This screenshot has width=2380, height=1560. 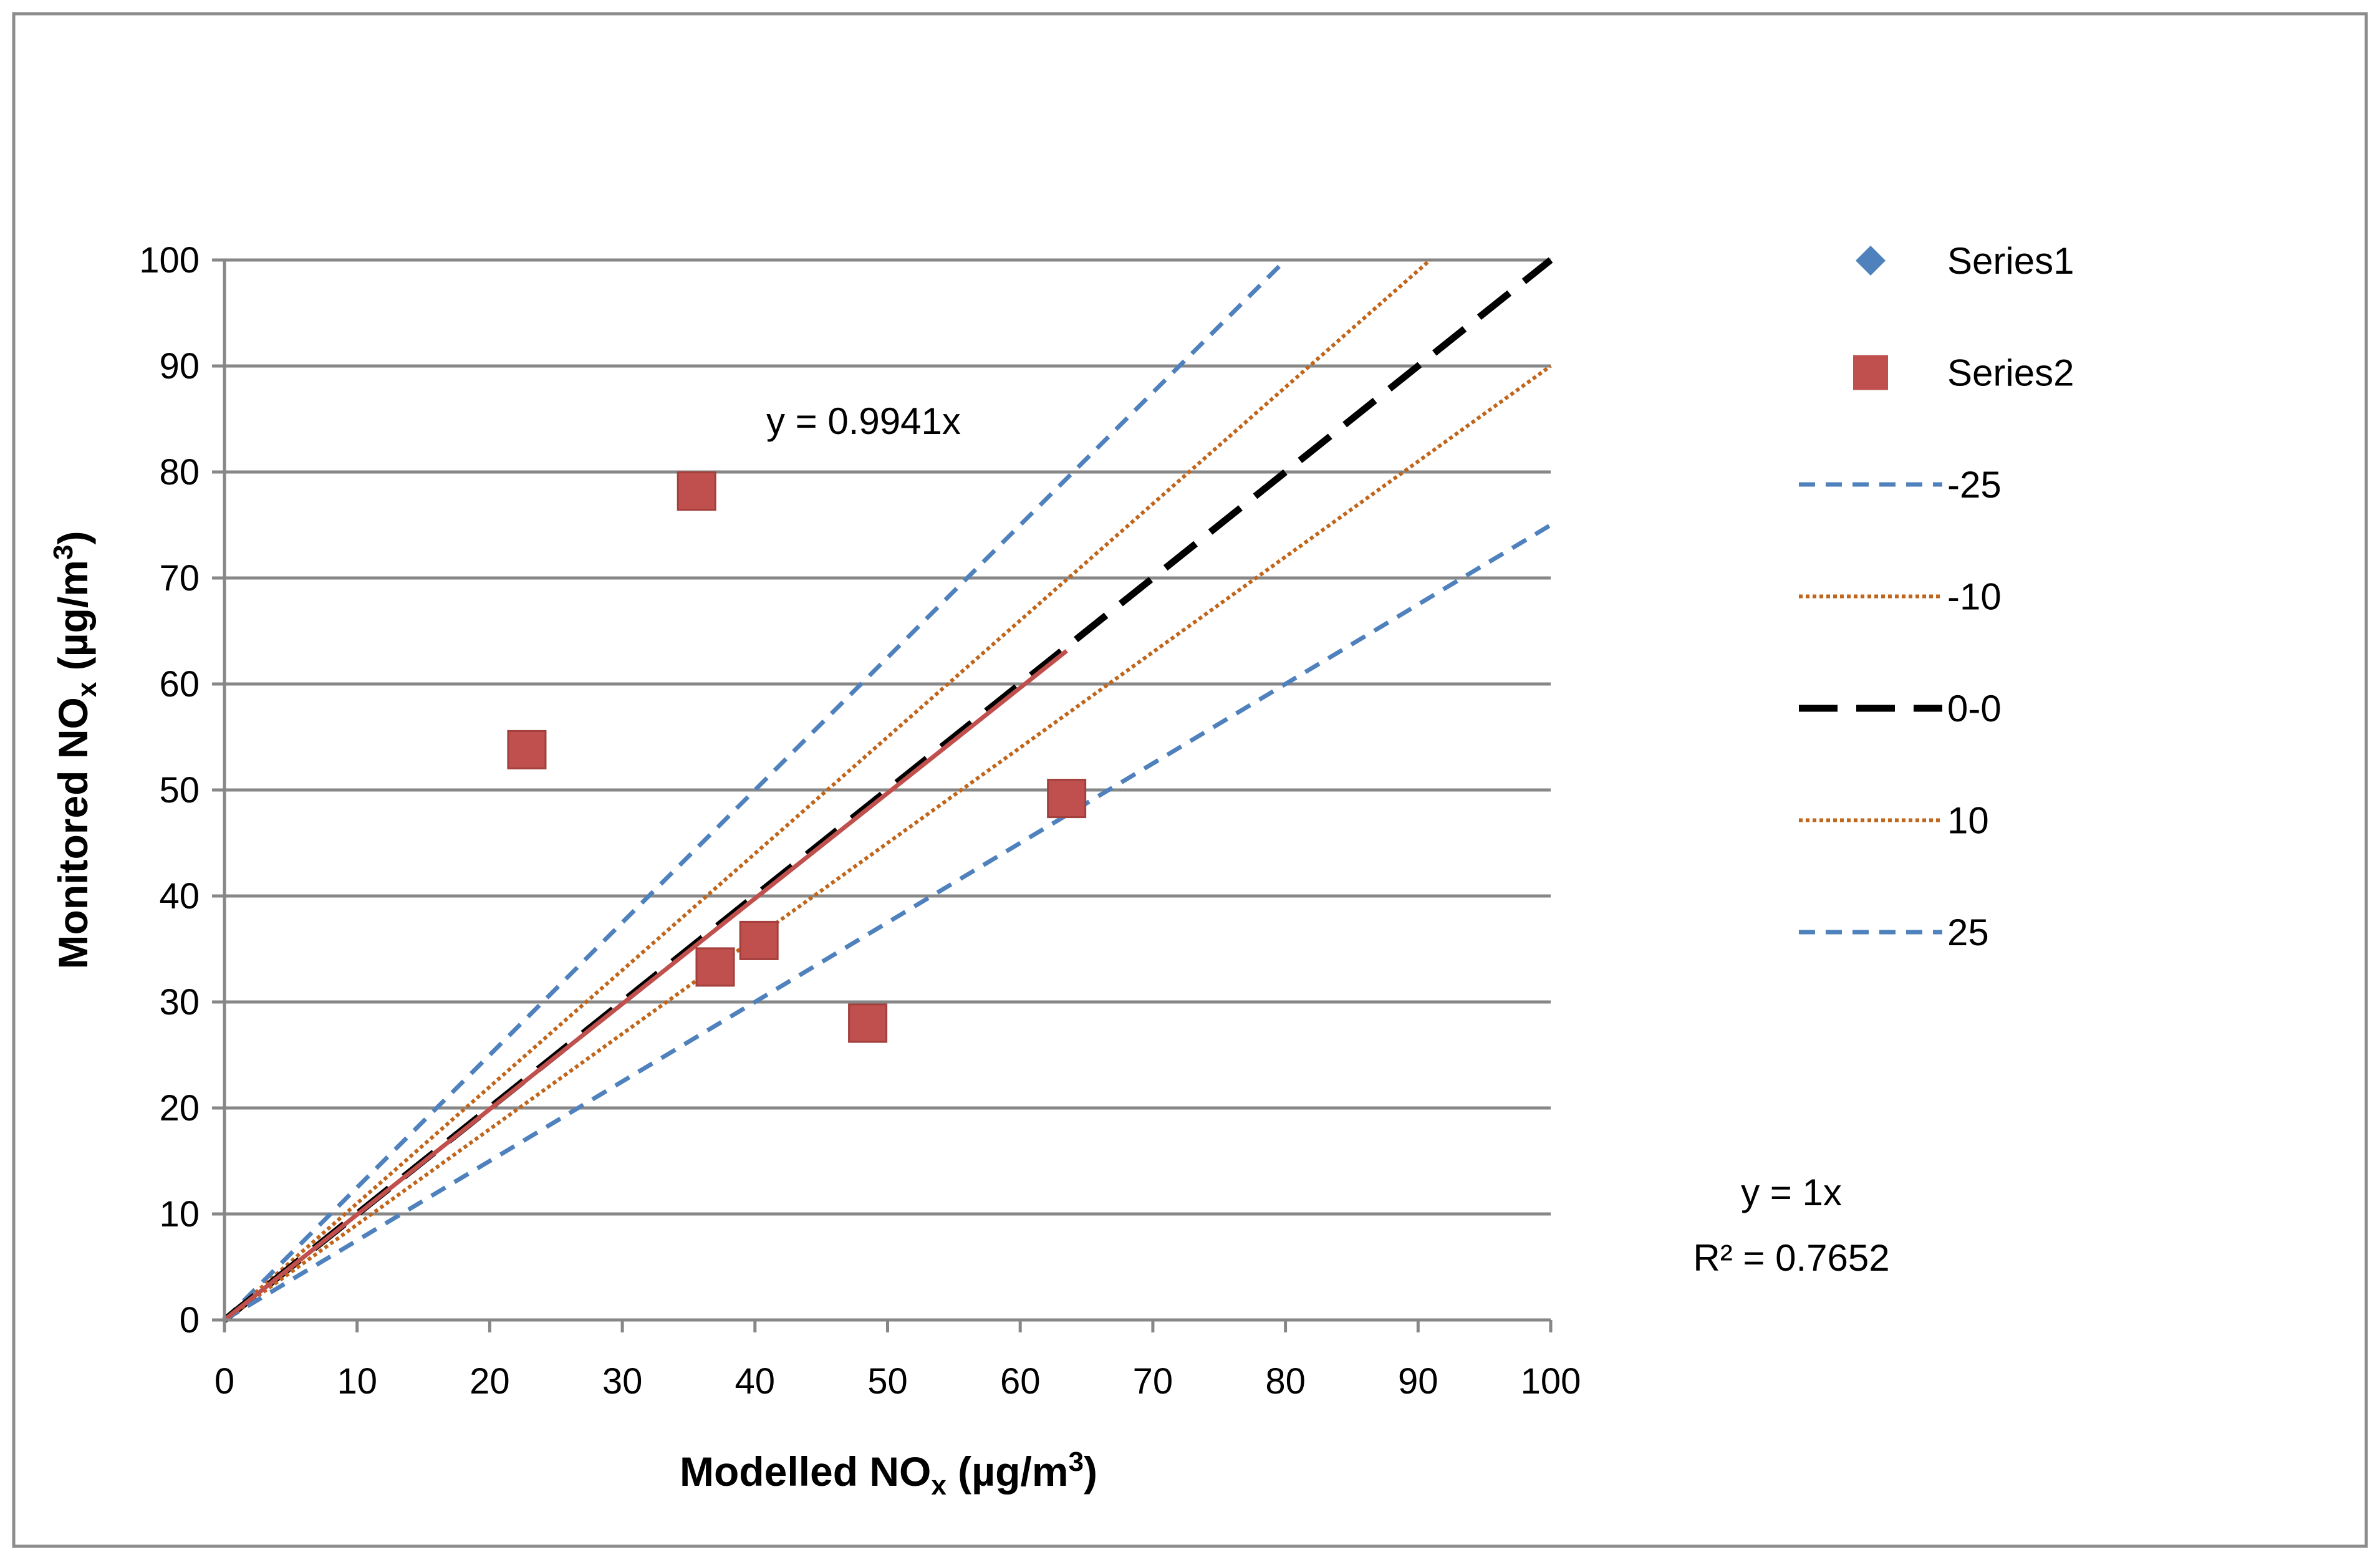 What do you see at coordinates (755, 1381) in the screenshot?
I see `x-tick-label-40: 40` at bounding box center [755, 1381].